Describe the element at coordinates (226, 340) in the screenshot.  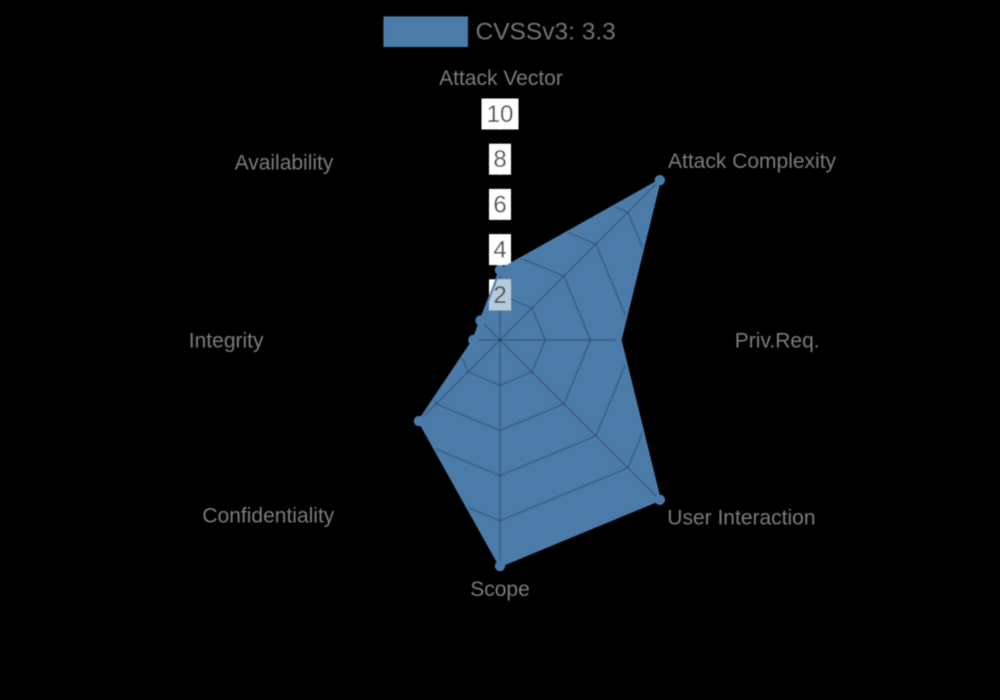
I see `svg-text: Integrity` at that location.